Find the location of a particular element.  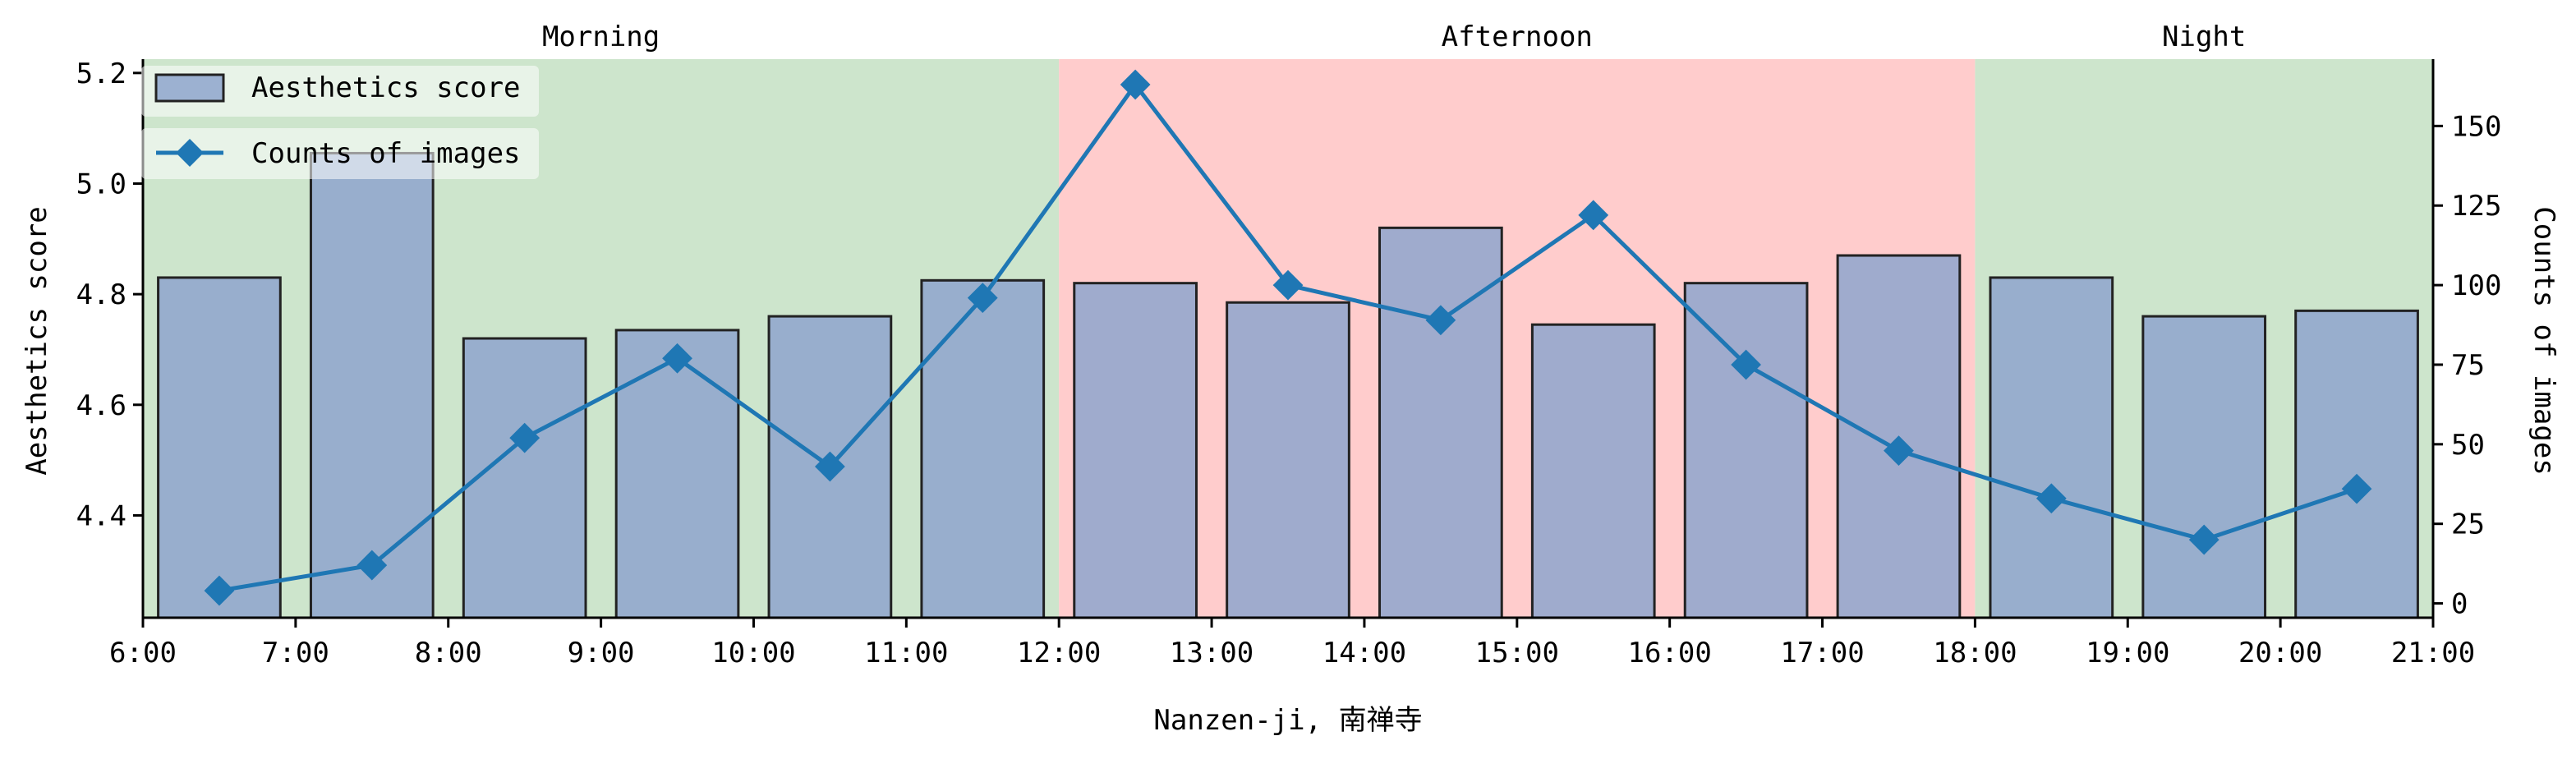

legend-label-bar: Aesthetics score is located at coordinates (386, 88).